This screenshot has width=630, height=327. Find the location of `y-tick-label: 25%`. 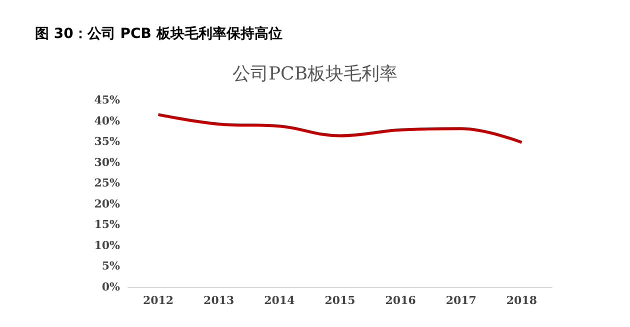

y-tick-label: 25% is located at coordinates (107, 183).